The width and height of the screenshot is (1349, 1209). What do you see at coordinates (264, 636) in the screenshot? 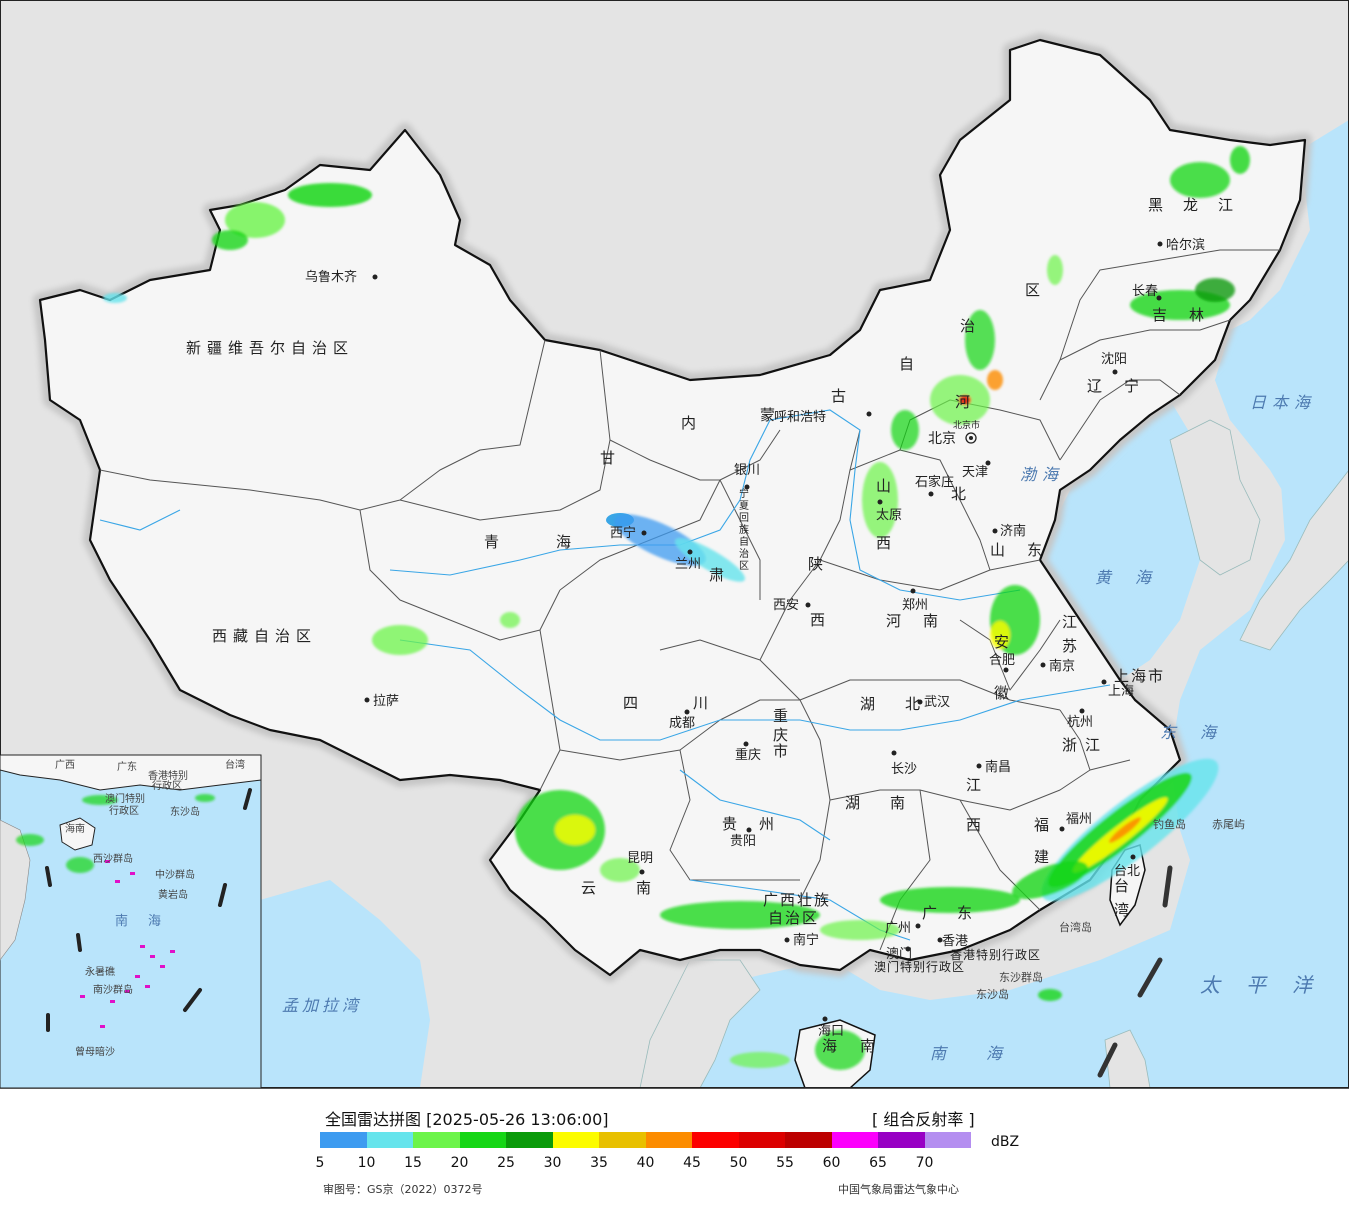
I see `label-xizang: 西藏自治区` at bounding box center [264, 636].